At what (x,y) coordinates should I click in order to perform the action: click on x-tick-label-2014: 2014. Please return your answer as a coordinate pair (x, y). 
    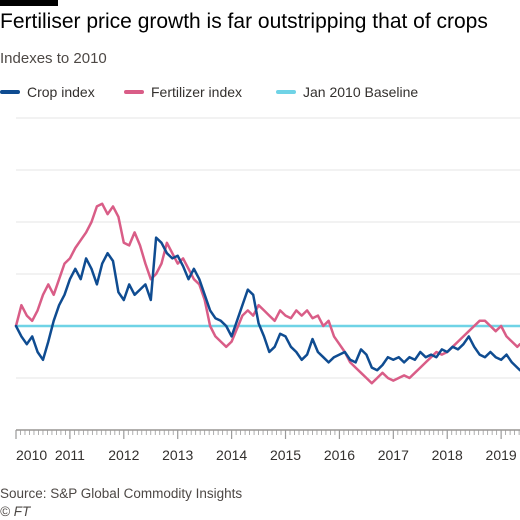
    Looking at the image, I should click on (231, 455).